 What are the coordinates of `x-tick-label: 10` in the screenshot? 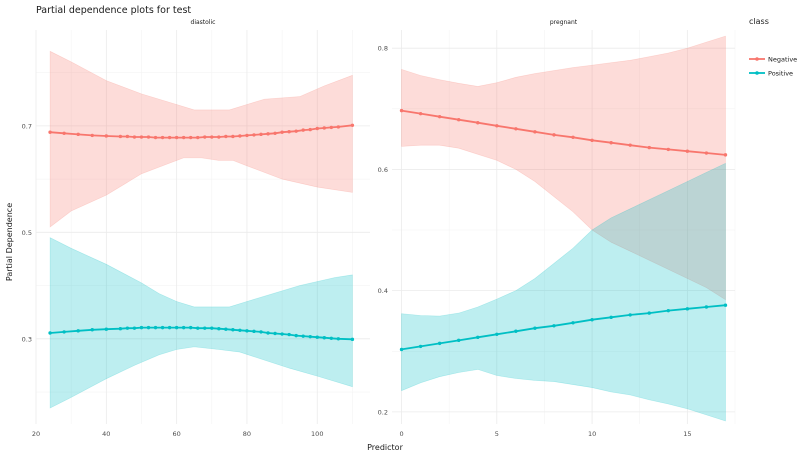 It's located at (592, 434).